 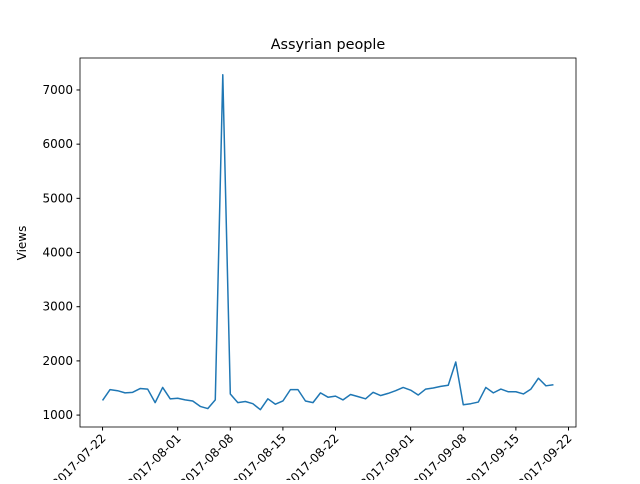 I want to click on y-axis-label: Views, so click(x=22, y=243).